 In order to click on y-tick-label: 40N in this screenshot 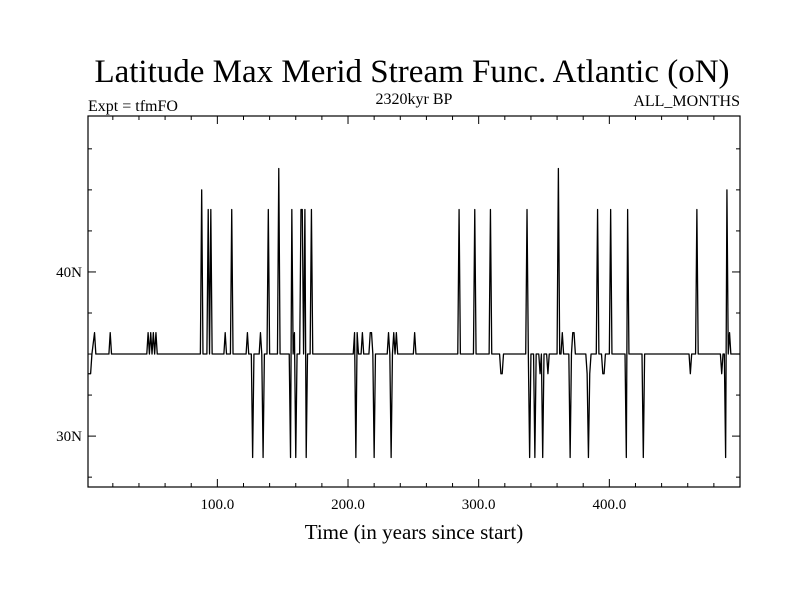, I will do `click(69, 273)`.